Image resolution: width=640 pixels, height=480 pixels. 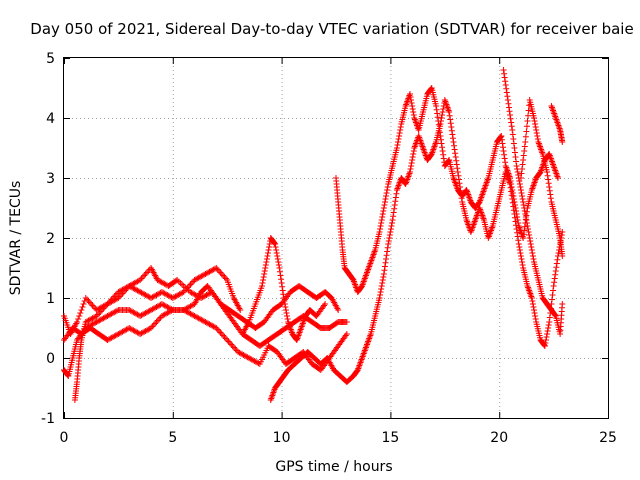 What do you see at coordinates (172, 438) in the screenshot?
I see `x-tick-label: 5` at bounding box center [172, 438].